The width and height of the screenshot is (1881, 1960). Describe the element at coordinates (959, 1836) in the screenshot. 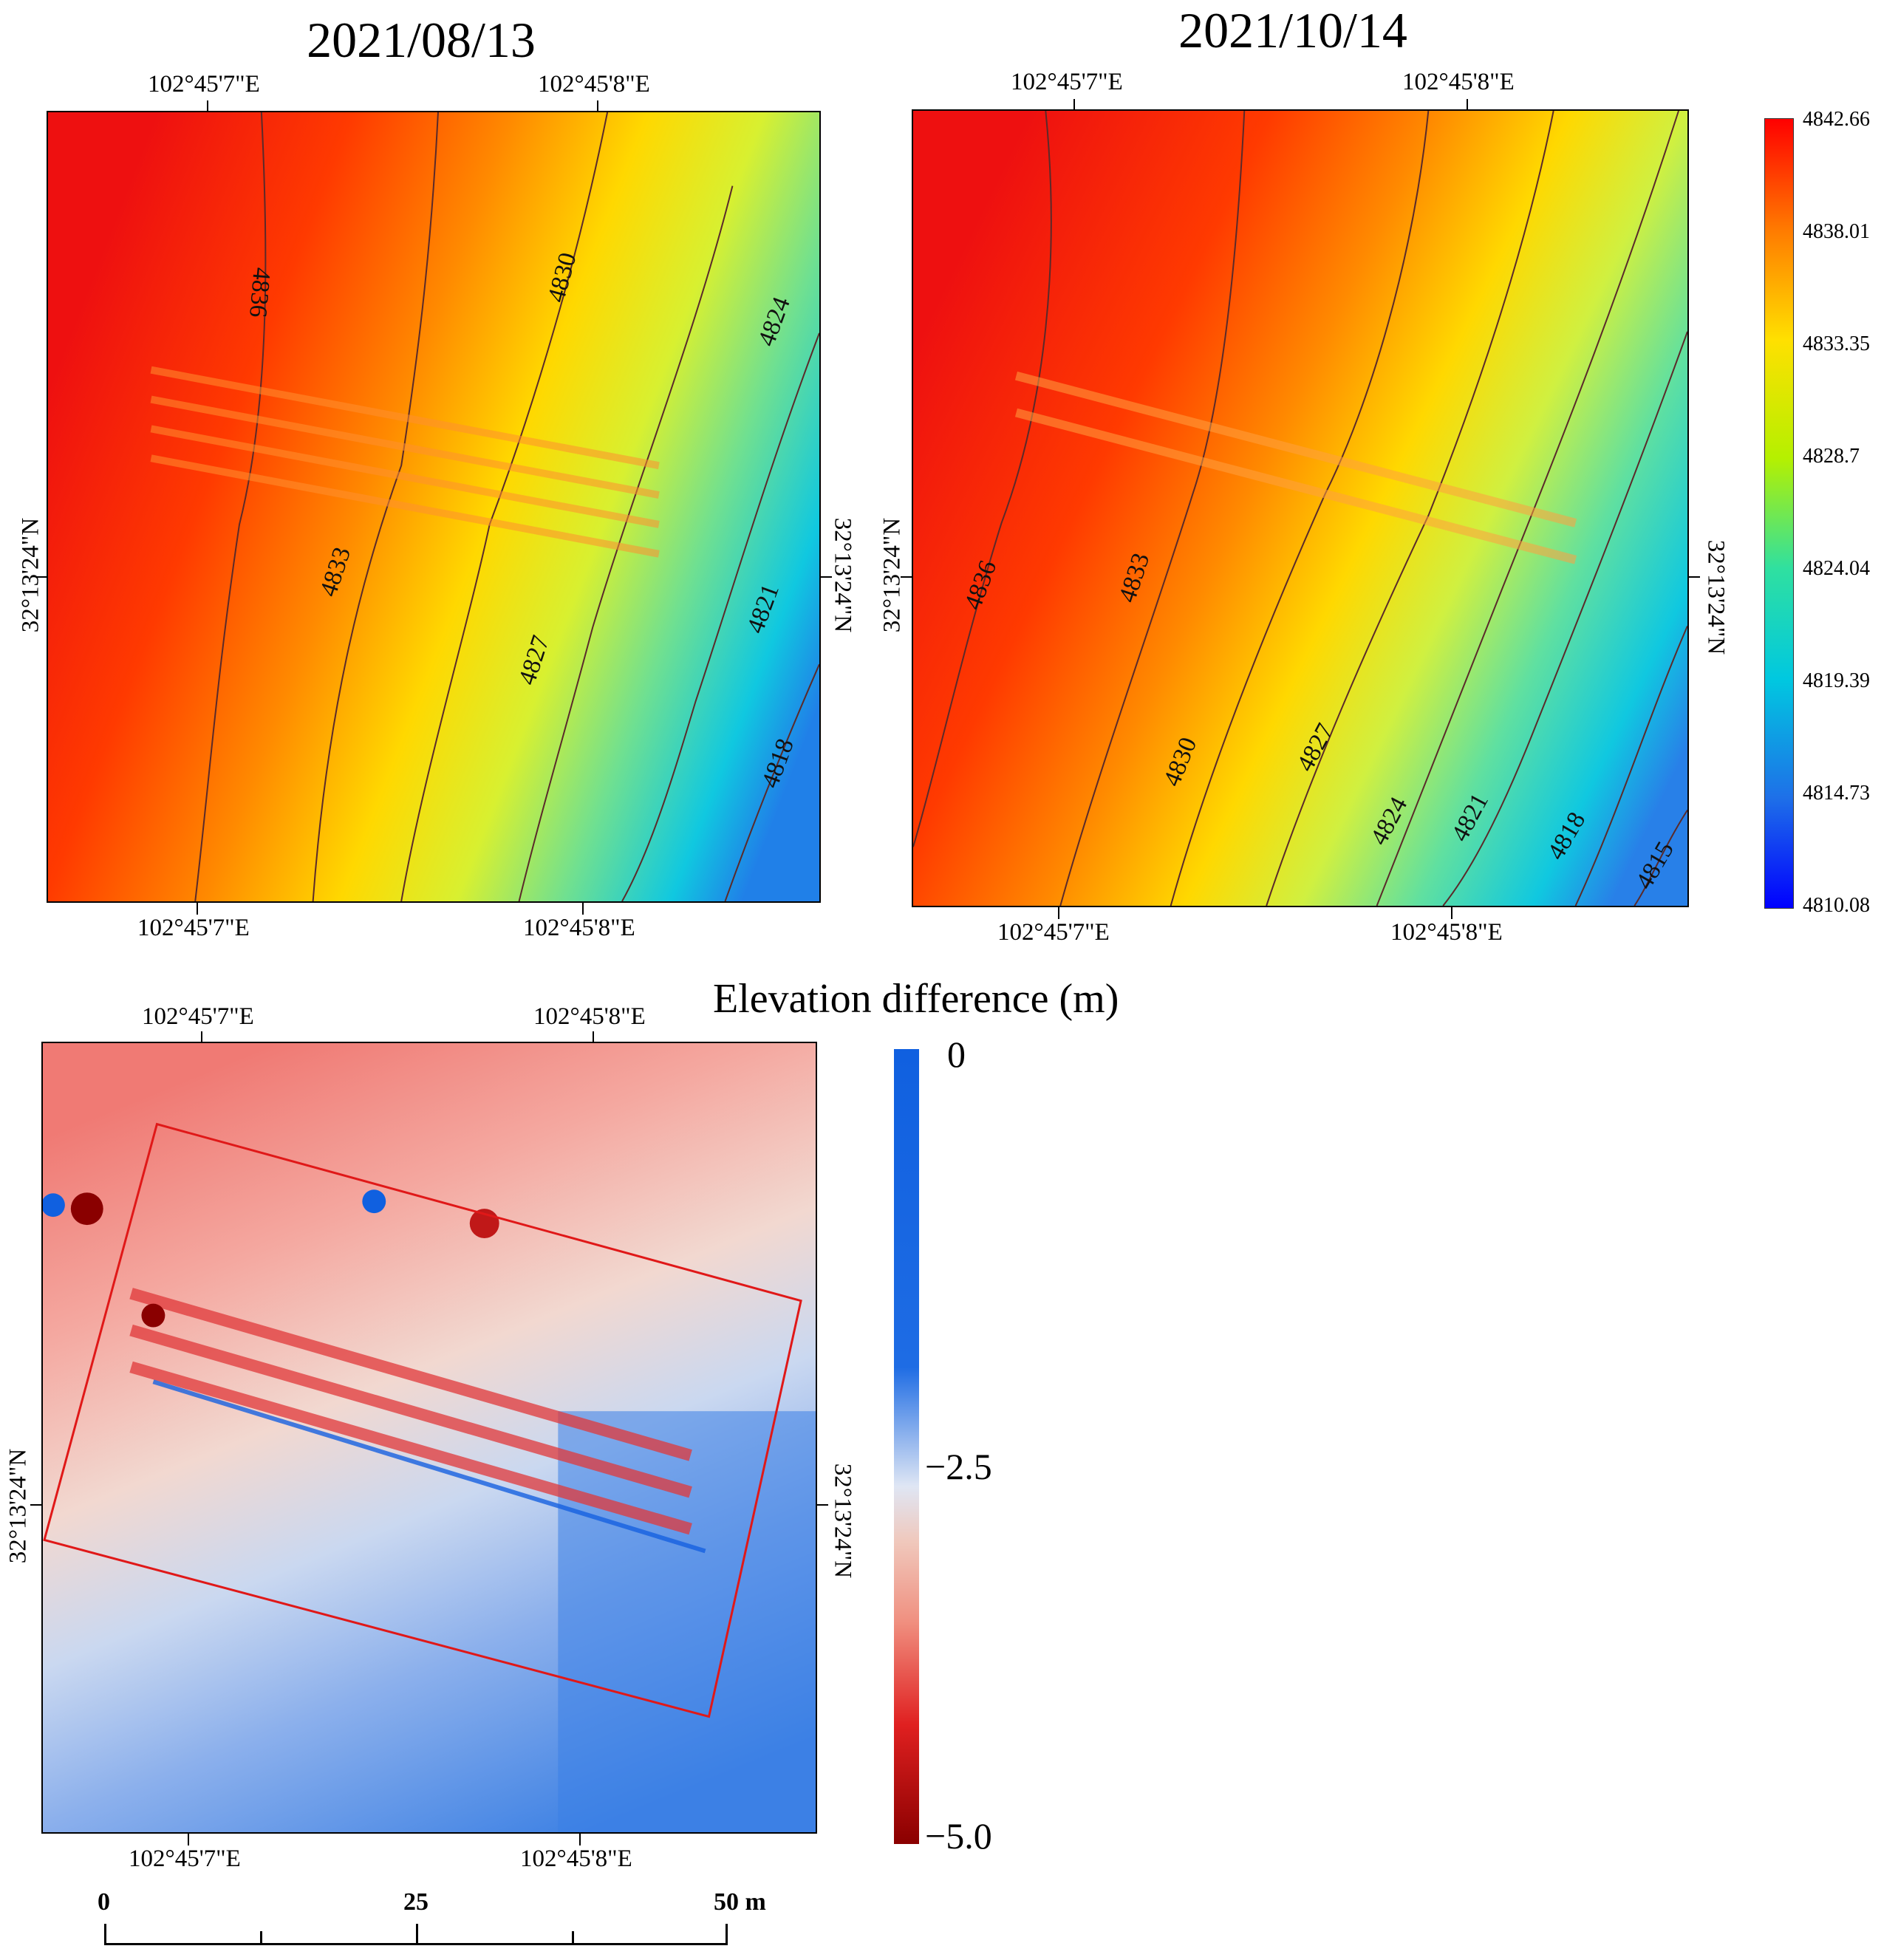

I see `difference-tick-min: −5.0` at that location.